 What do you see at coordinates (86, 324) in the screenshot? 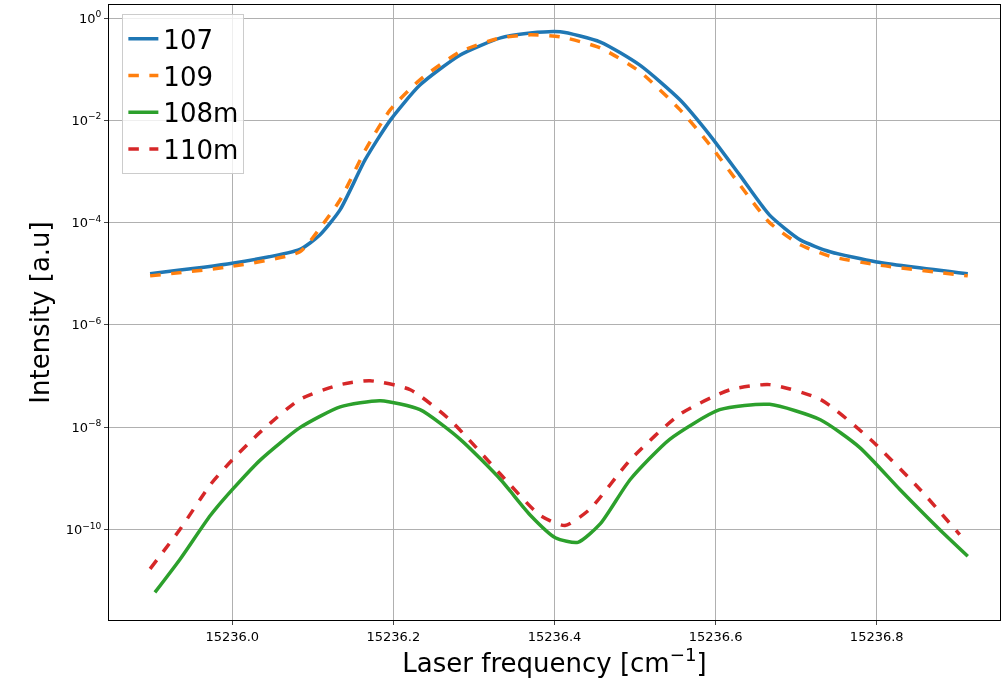
I see `y-tick-label: 10$^{−6}$` at bounding box center [86, 324].